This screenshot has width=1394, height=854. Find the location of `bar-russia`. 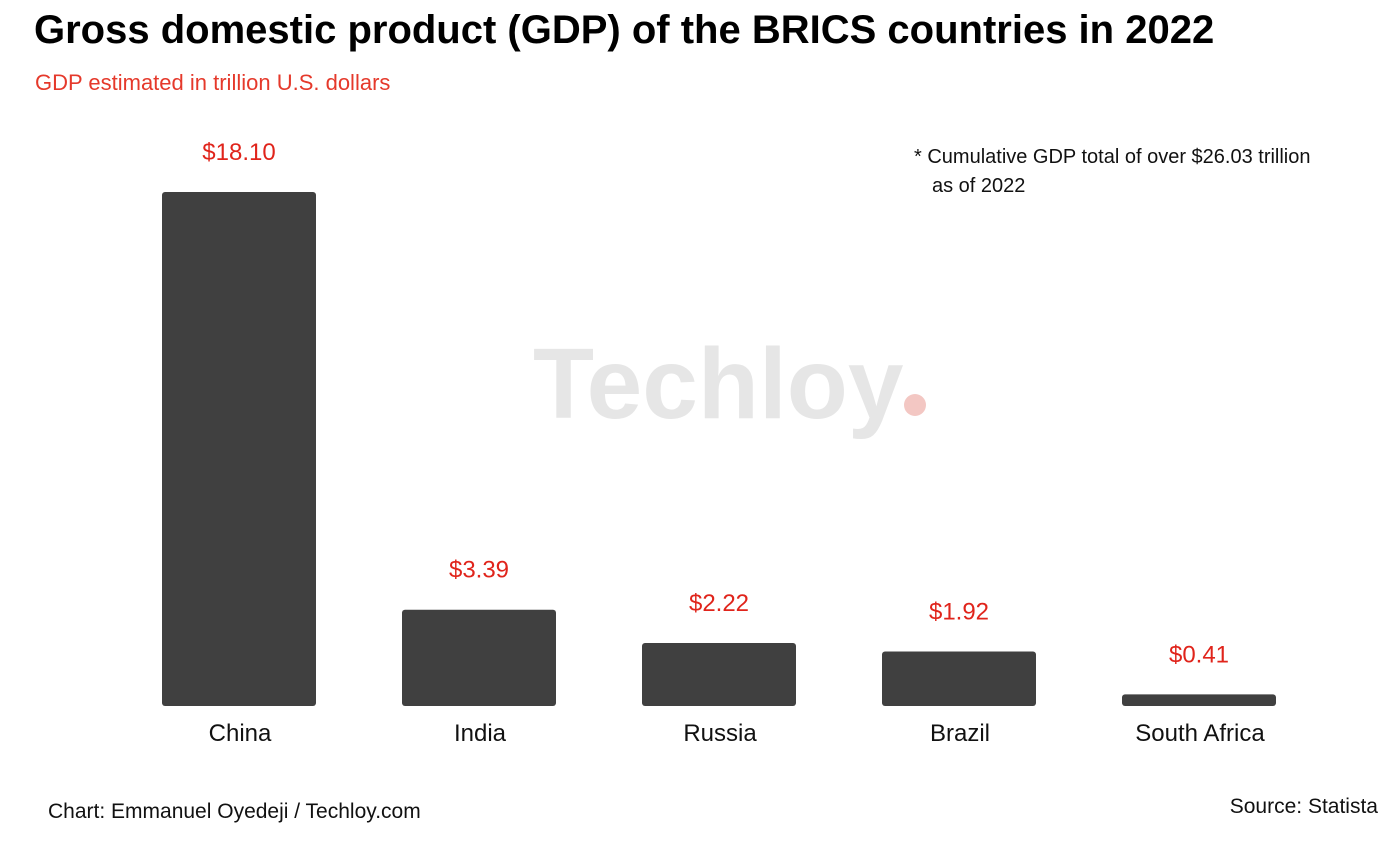

bar-russia is located at coordinates (719, 674).